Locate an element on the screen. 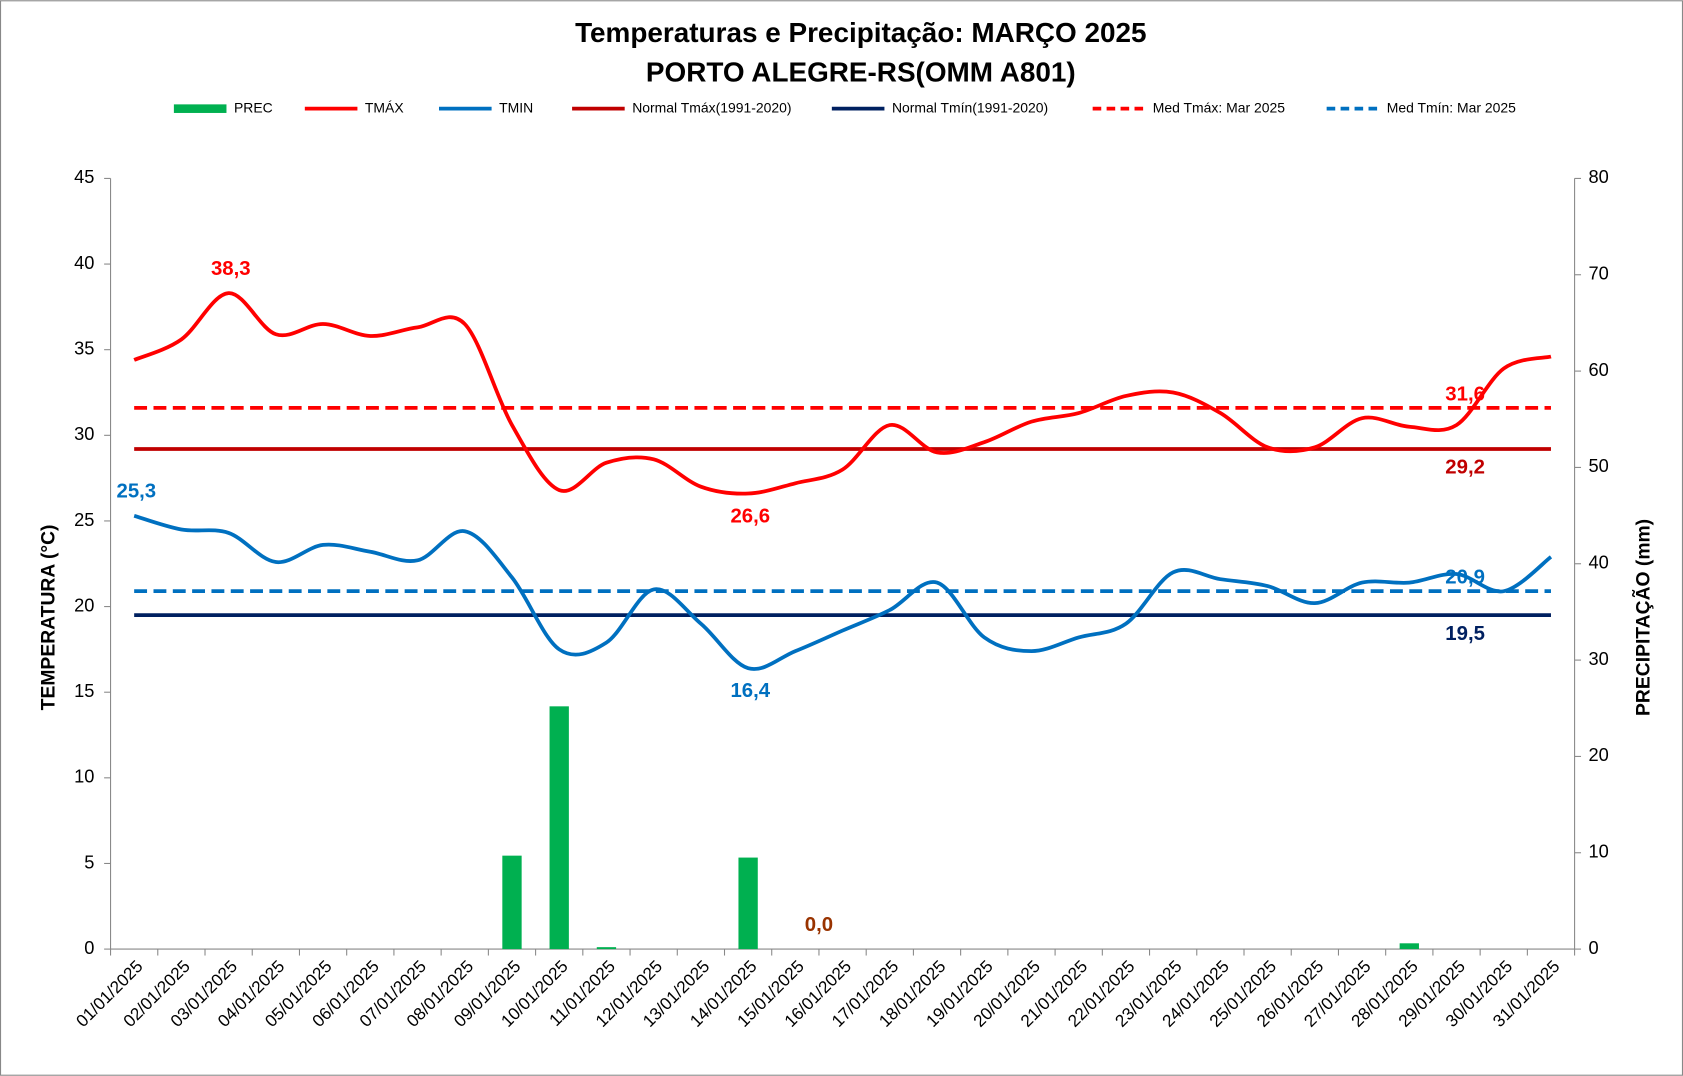  y-axis-title: TEMPERATURA (°C) is located at coordinates (48, 618).